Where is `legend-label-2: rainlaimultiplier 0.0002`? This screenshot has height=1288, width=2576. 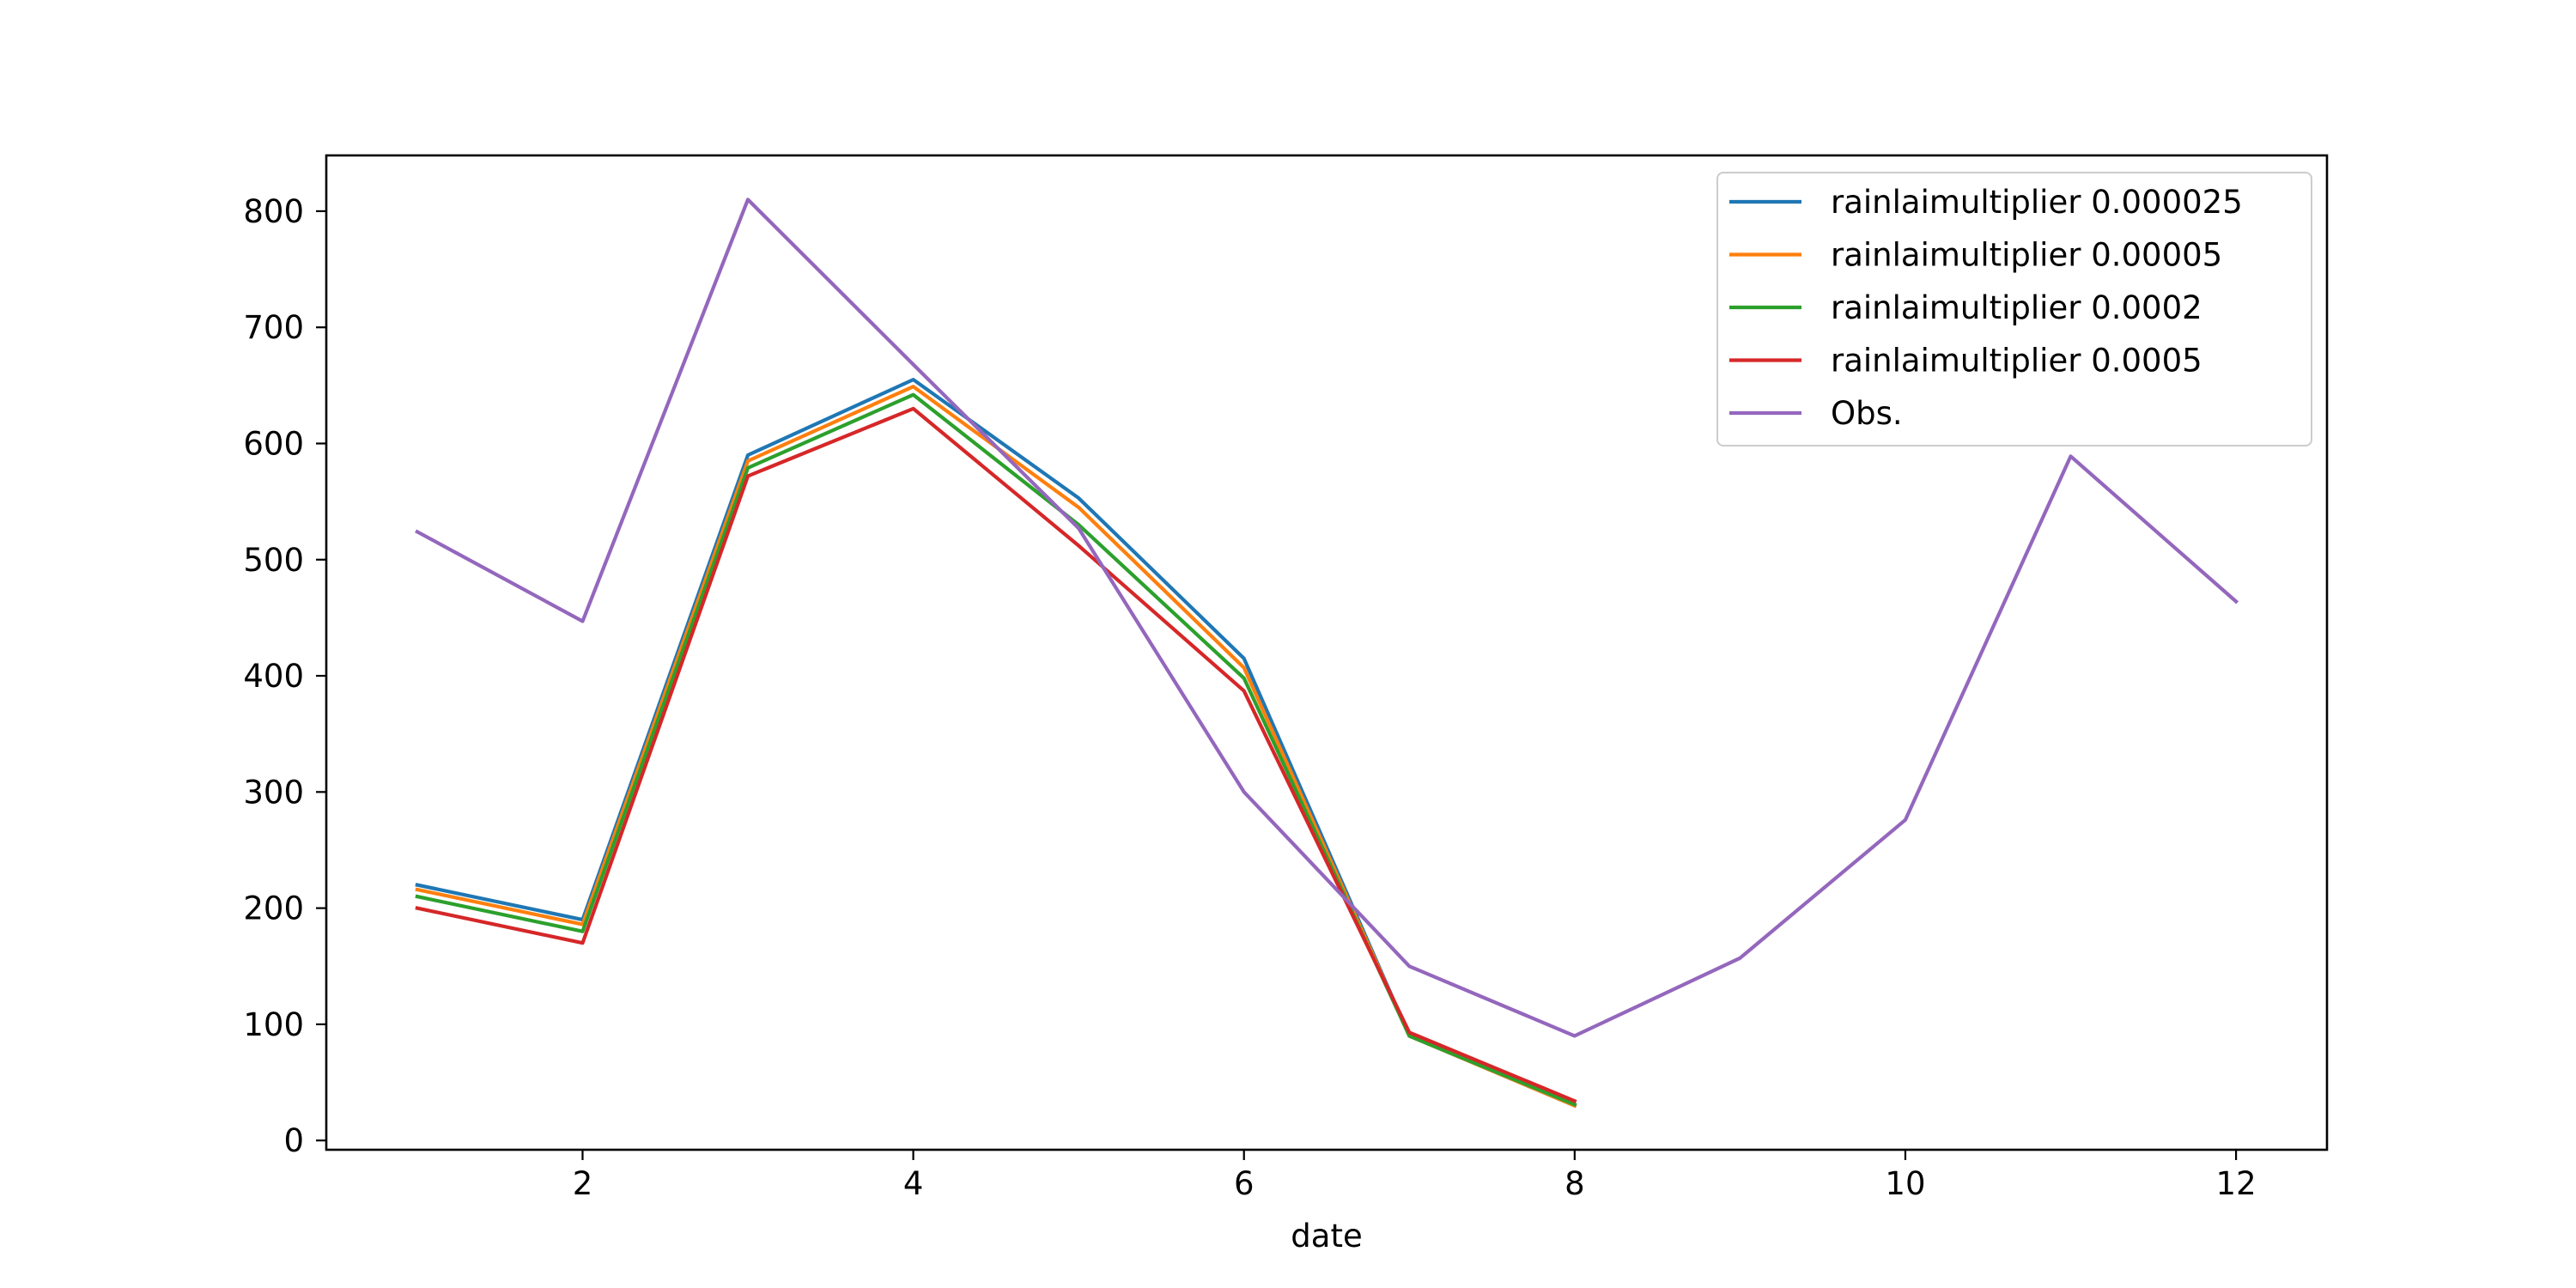
legend-label-2: rainlaimultiplier 0.0002 is located at coordinates (2017, 307).